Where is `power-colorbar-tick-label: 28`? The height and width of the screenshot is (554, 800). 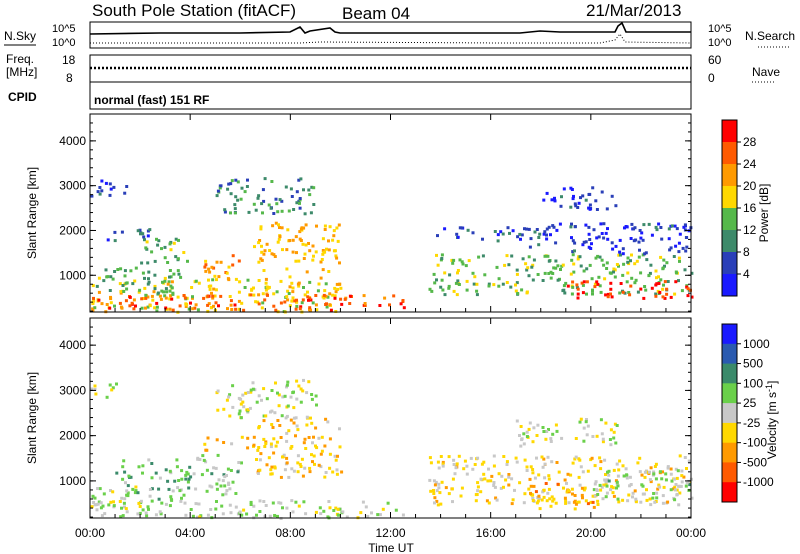 power-colorbar-tick-label: 28 is located at coordinates (750, 142).